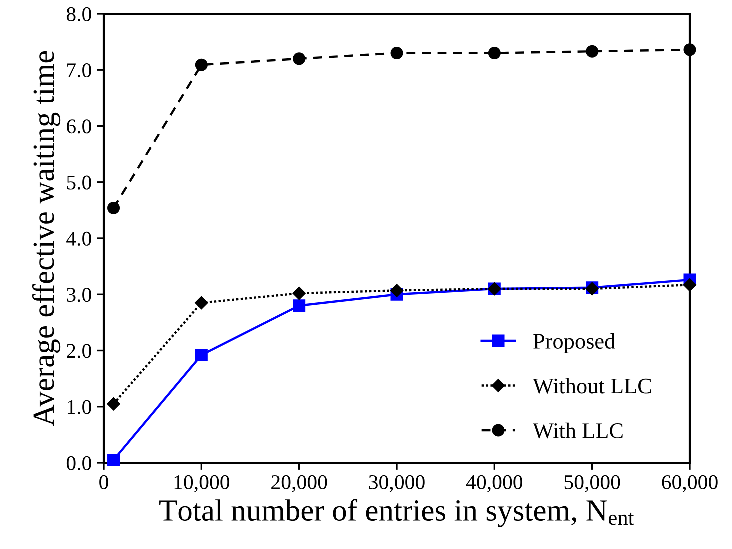 The height and width of the screenshot is (549, 732). What do you see at coordinates (79, 183) in the screenshot?
I see `y-tick-label: 5.0` at bounding box center [79, 183].